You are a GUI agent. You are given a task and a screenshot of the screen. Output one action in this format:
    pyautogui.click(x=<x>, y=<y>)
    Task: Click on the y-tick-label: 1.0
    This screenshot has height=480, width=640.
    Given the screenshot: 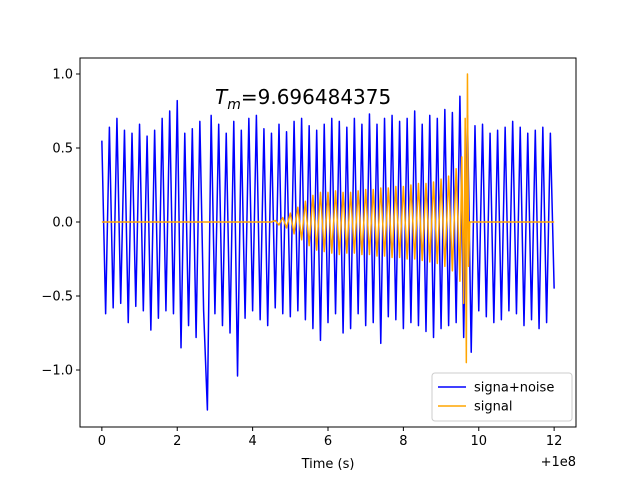 What is the action you would take?
    pyautogui.click(x=62, y=74)
    